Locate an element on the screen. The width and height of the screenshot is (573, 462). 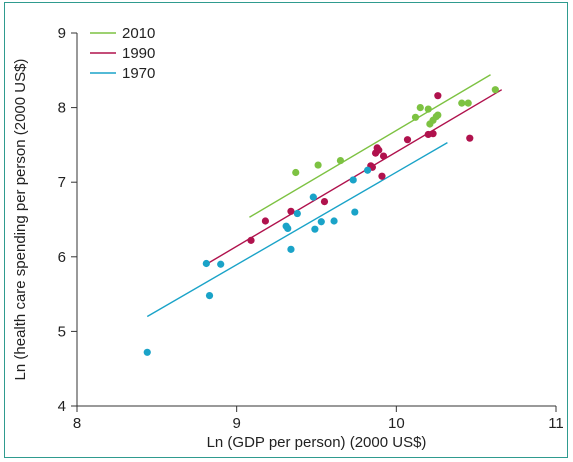
x-tick-label: 8 is located at coordinates (77, 423).